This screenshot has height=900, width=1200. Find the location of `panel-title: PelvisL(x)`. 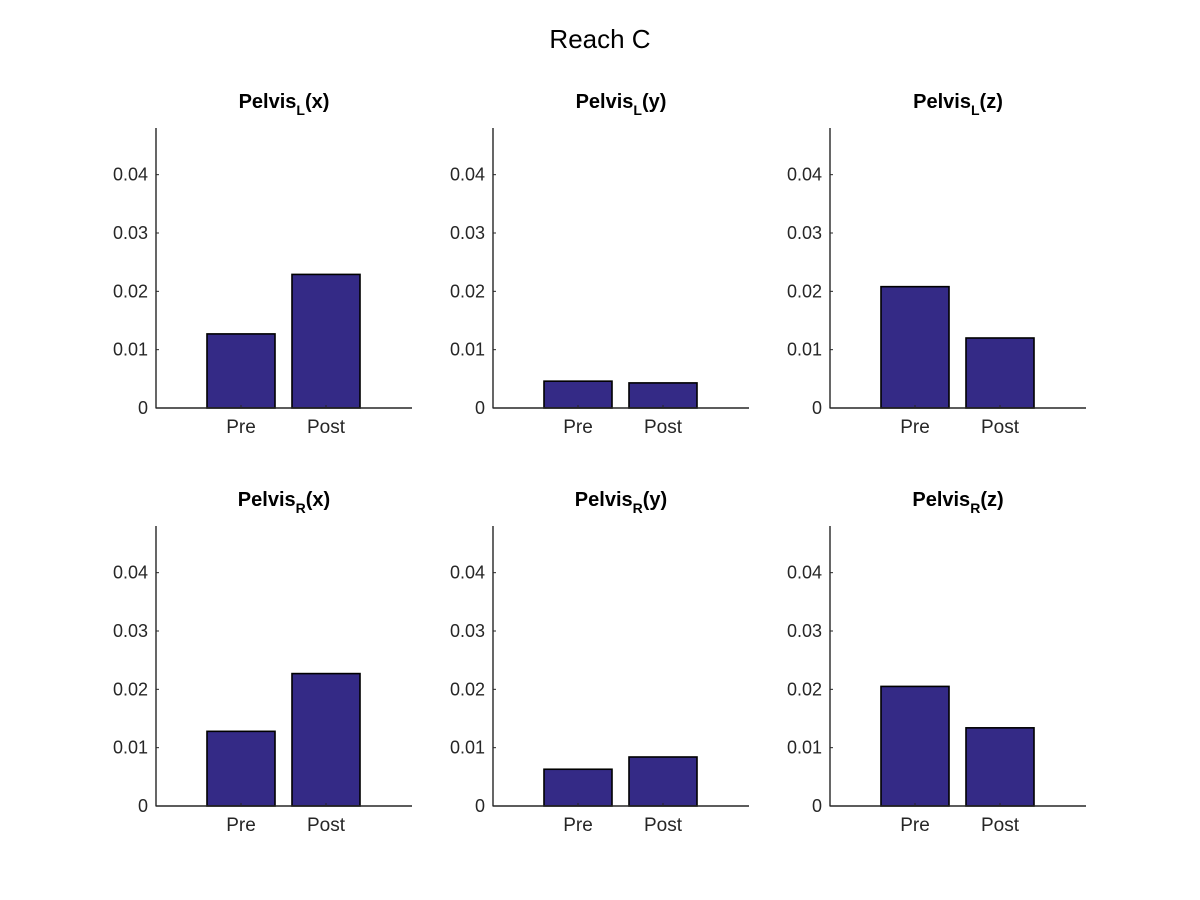

panel-title: PelvisL(x) is located at coordinates (284, 104).